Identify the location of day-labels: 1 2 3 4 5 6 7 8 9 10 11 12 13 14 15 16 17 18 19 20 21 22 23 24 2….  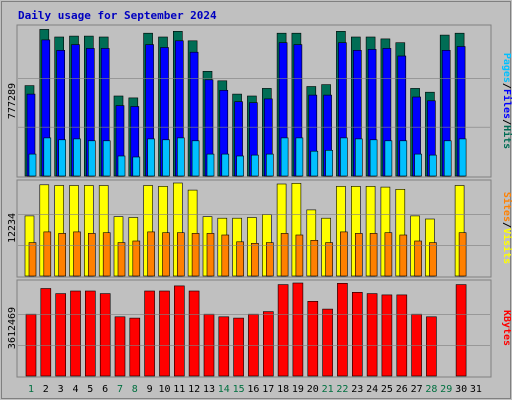
(255, 389).